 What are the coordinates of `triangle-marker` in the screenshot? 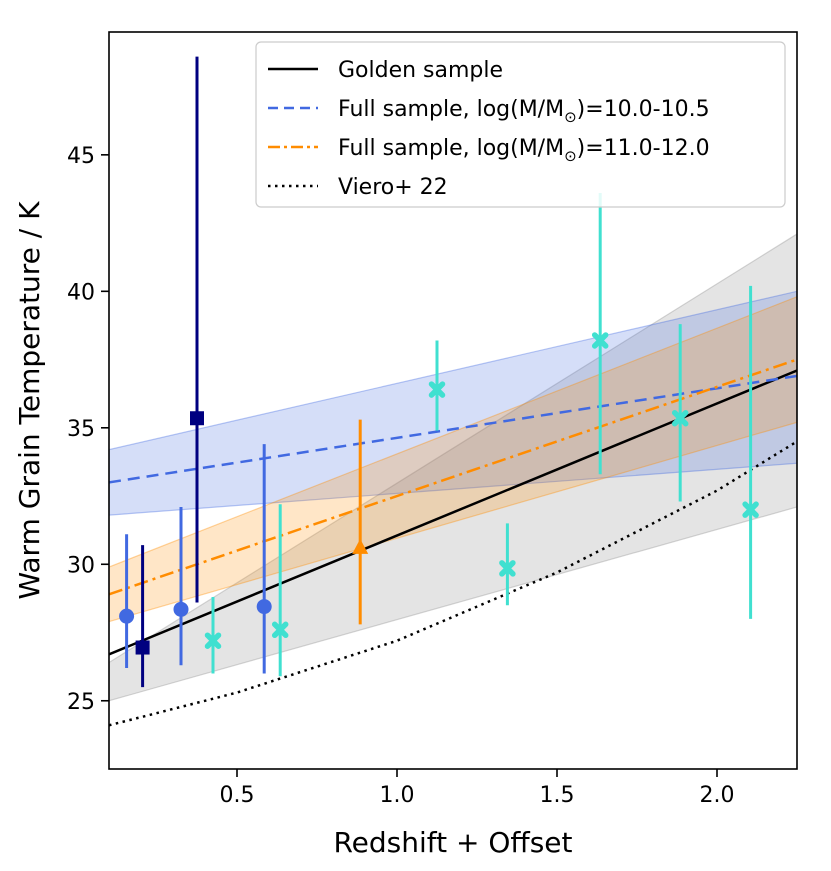 It's located at (360, 546).